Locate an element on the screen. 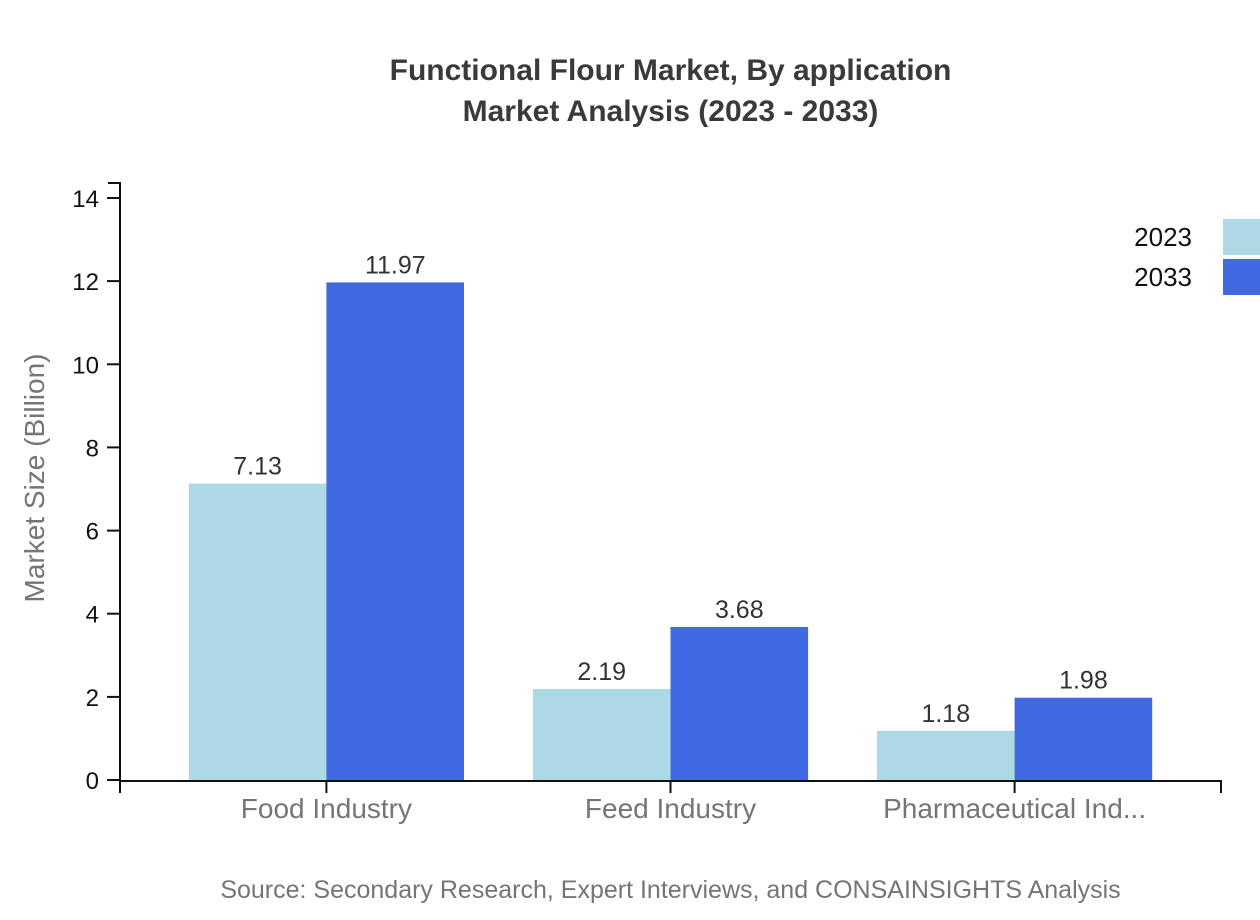  chart-title-line1: Functional Flour Market, By application is located at coordinates (670, 70).